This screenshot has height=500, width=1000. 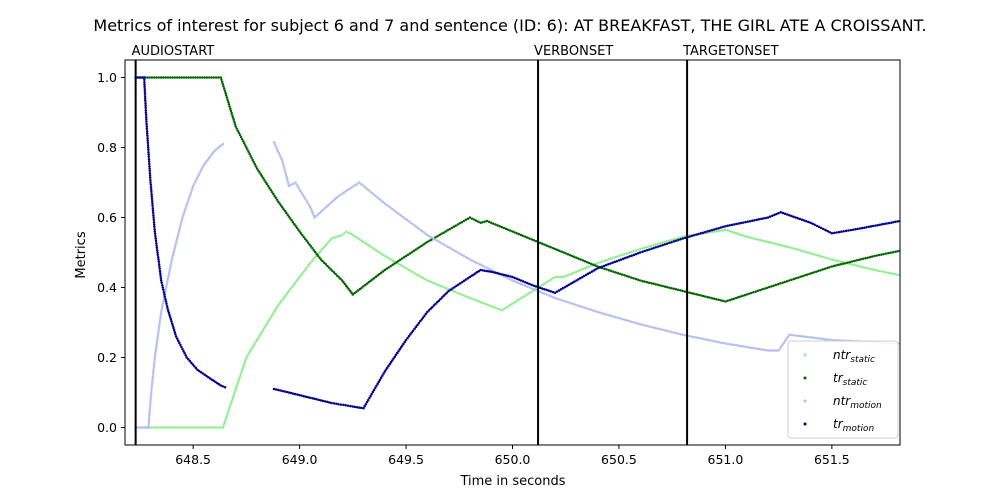 I want to click on event-label: TARGETONSET, so click(x=730, y=51).